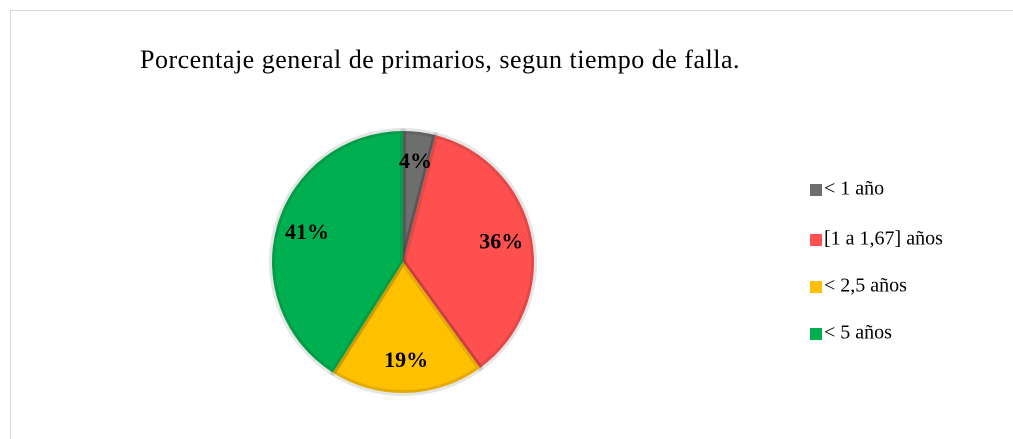 This screenshot has width=1013, height=439. I want to click on data-label: 19%, so click(406, 359).